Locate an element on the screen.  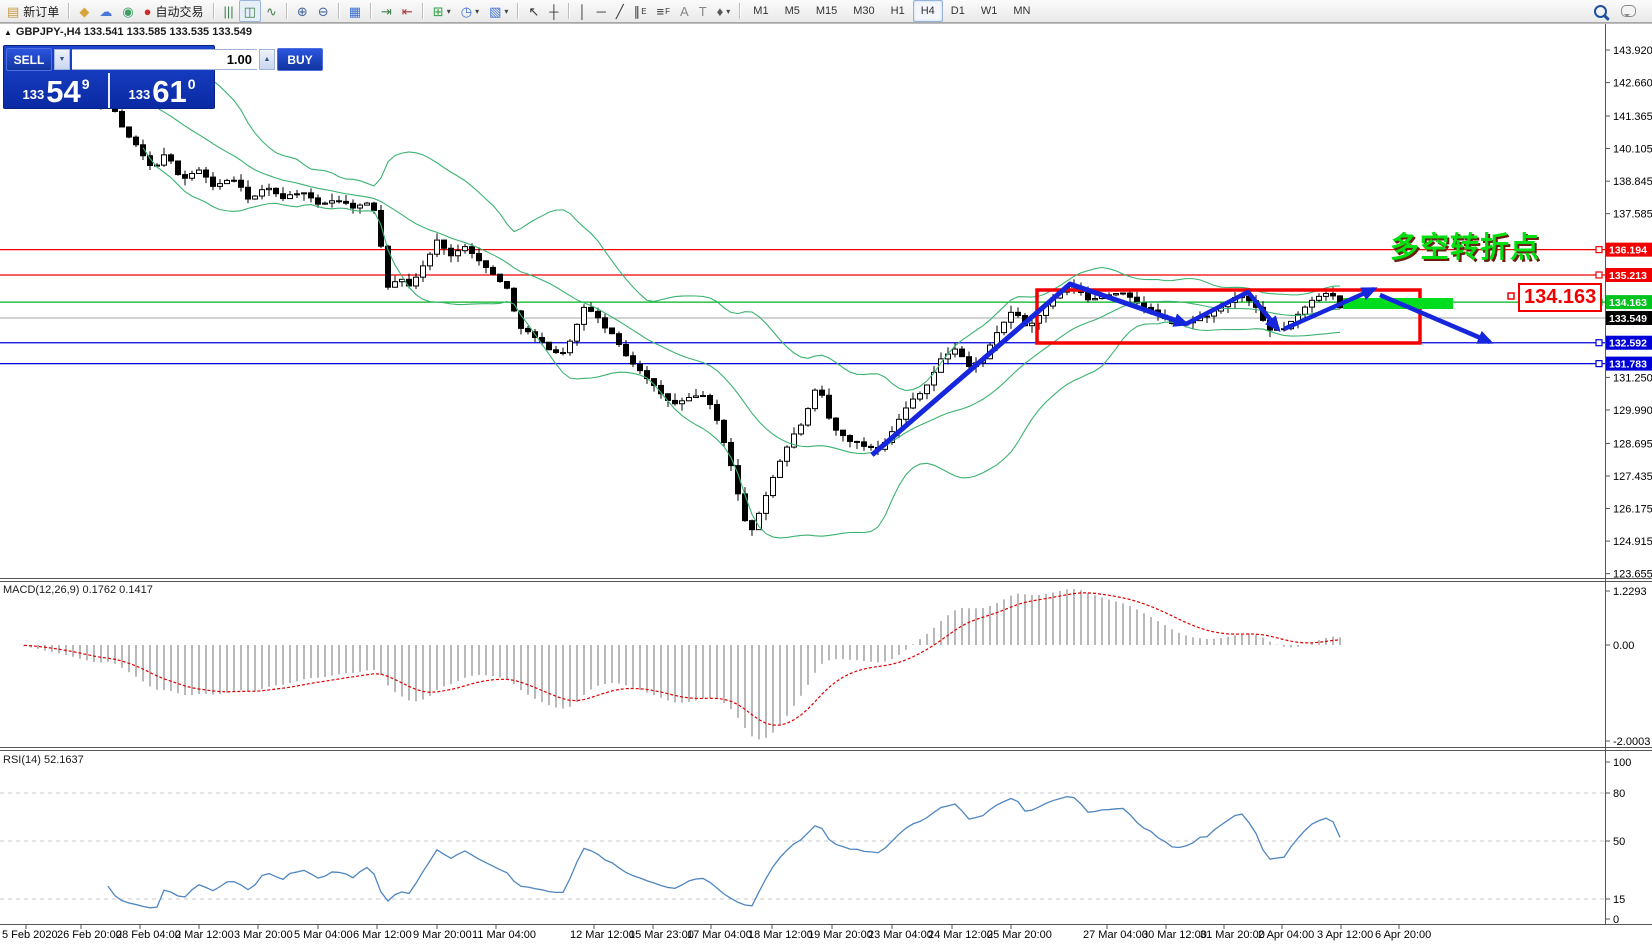
charts-profile-button: ◆ is located at coordinates (84, 11).